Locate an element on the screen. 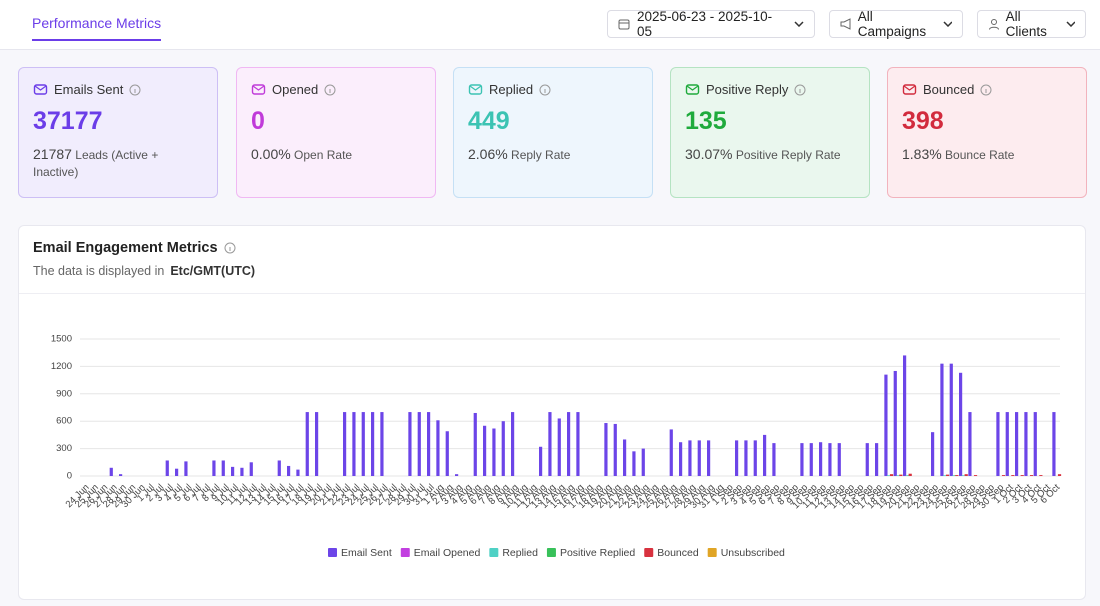  y-tick-label: 0 is located at coordinates (69, 476).